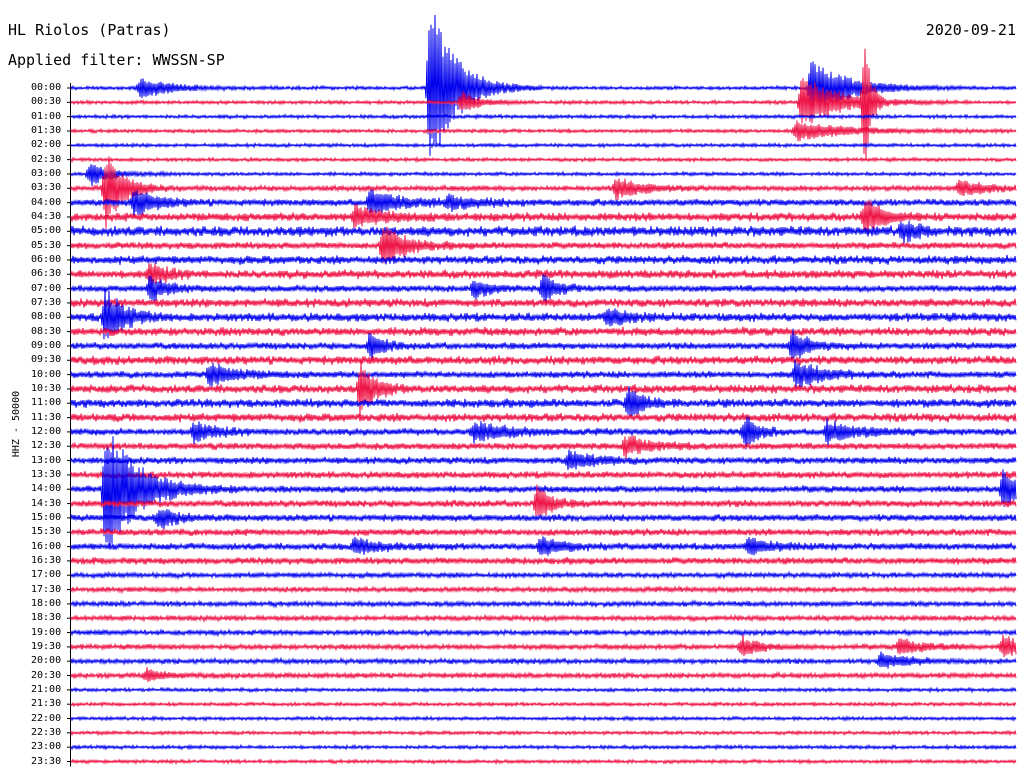 This screenshot has height=780, width=1024. I want to click on time-tick-label: 22:00, so click(46, 718).